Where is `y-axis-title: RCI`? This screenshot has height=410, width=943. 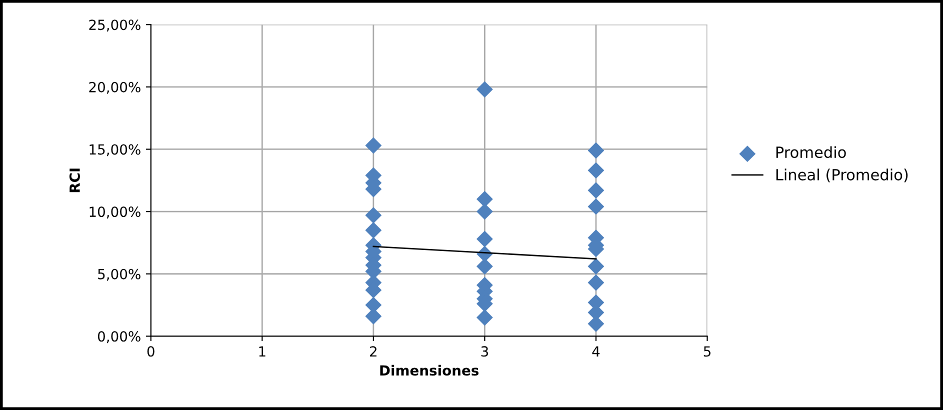
y-axis-title: RCI is located at coordinates (74, 180).